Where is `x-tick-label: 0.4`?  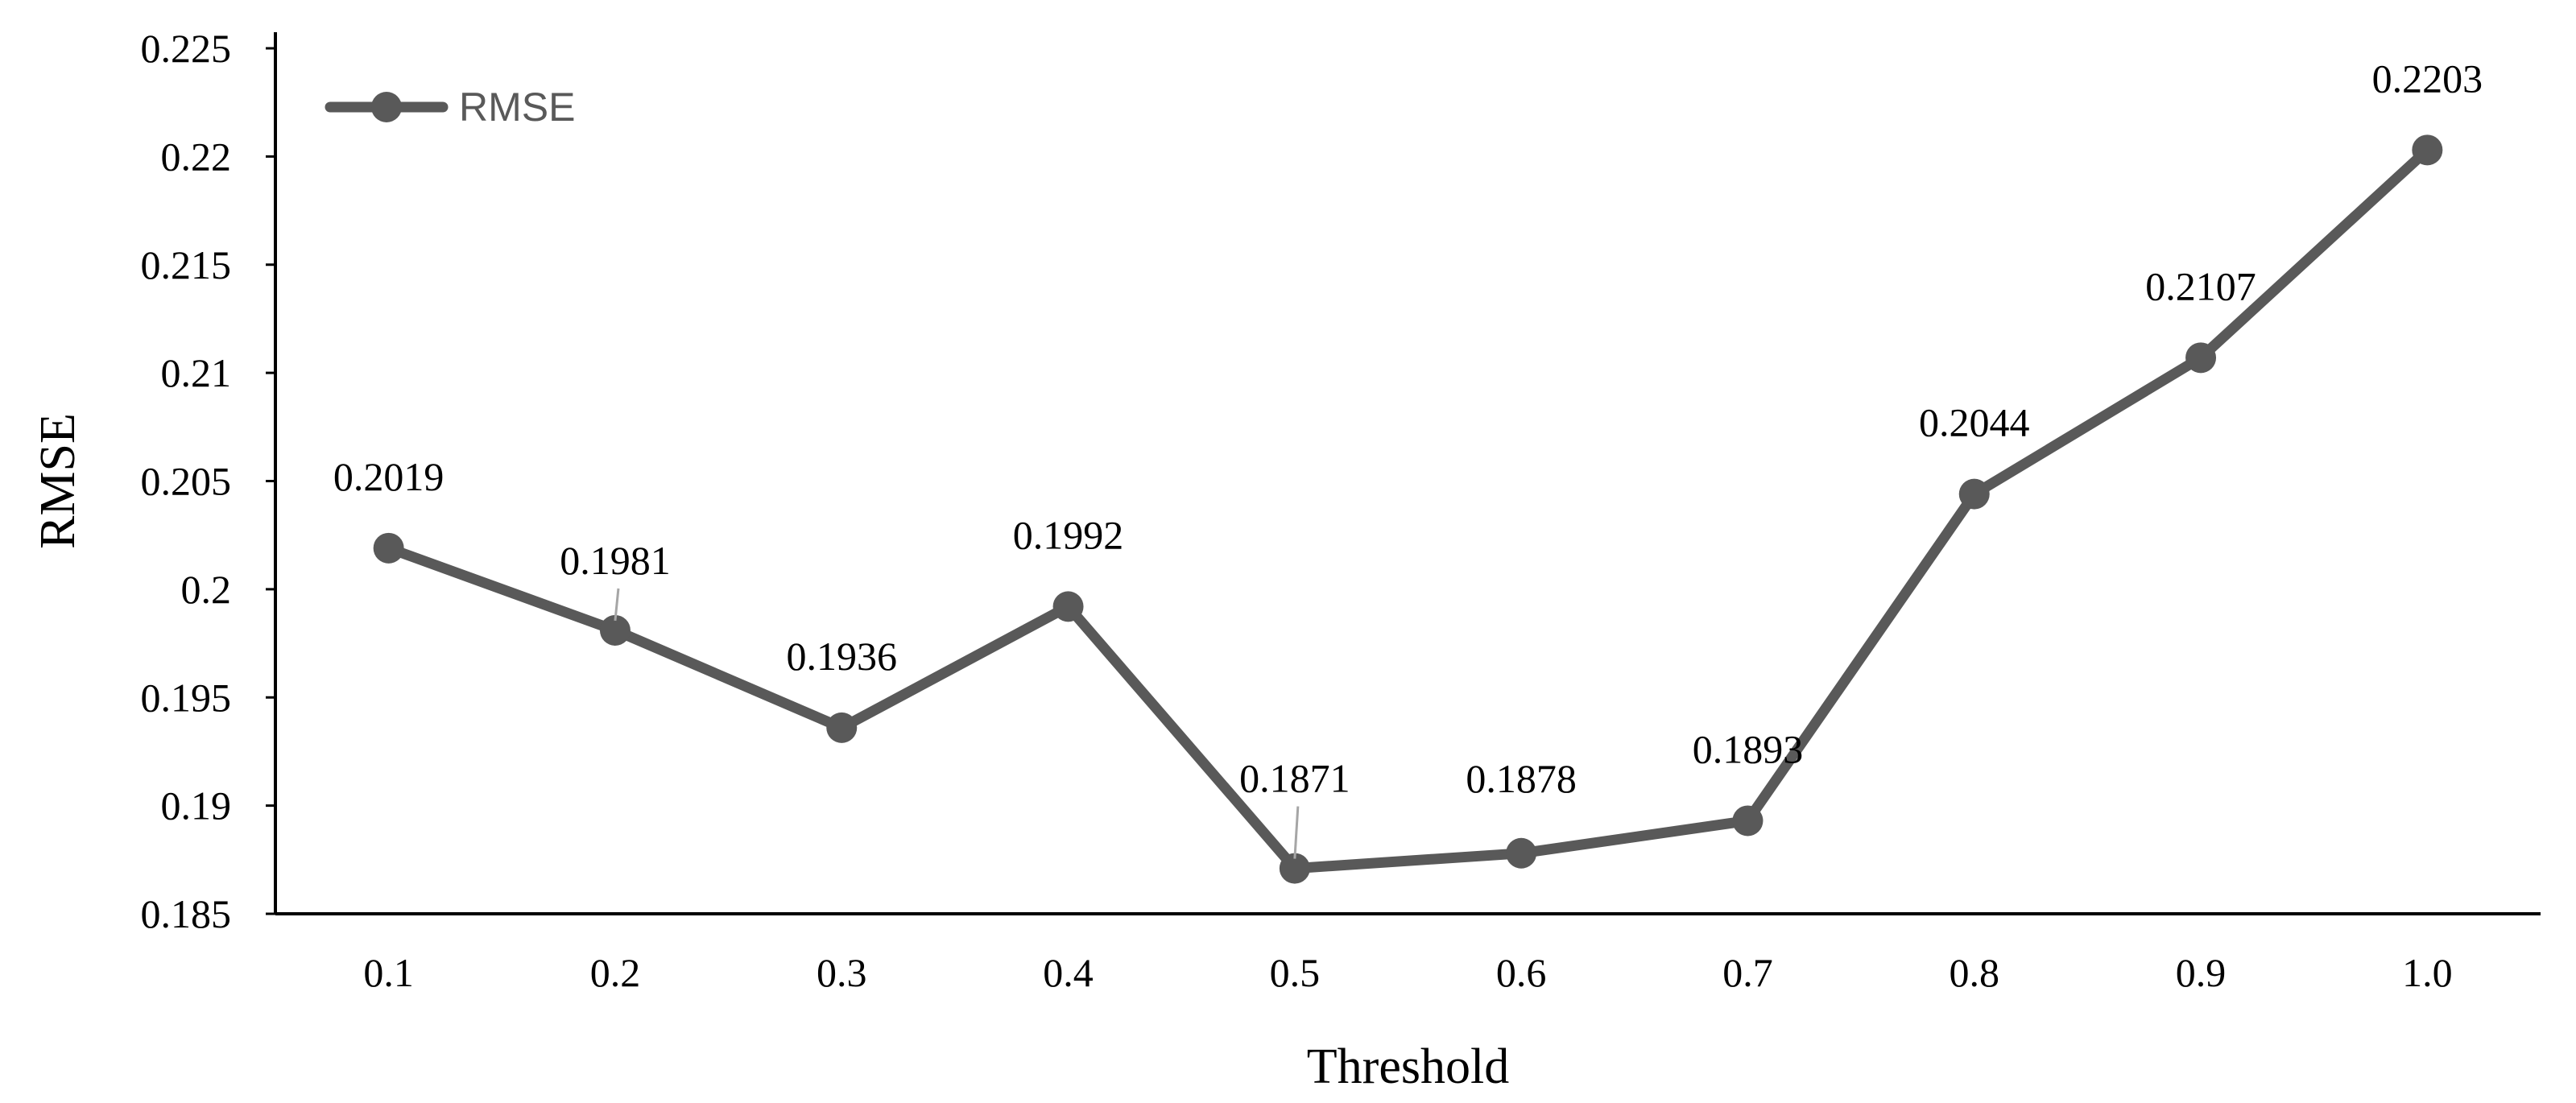
x-tick-label: 0.4 is located at coordinates (1068, 973).